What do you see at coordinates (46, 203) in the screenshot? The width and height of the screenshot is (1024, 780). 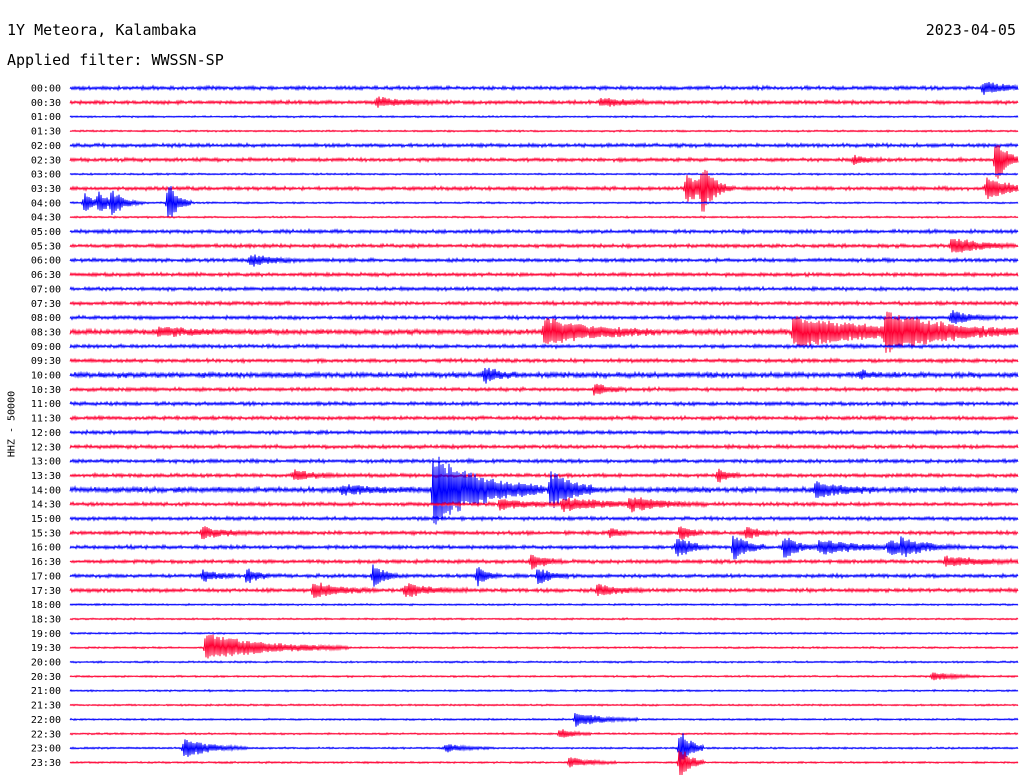 I see `row-time-label: 04:00` at bounding box center [46, 203].